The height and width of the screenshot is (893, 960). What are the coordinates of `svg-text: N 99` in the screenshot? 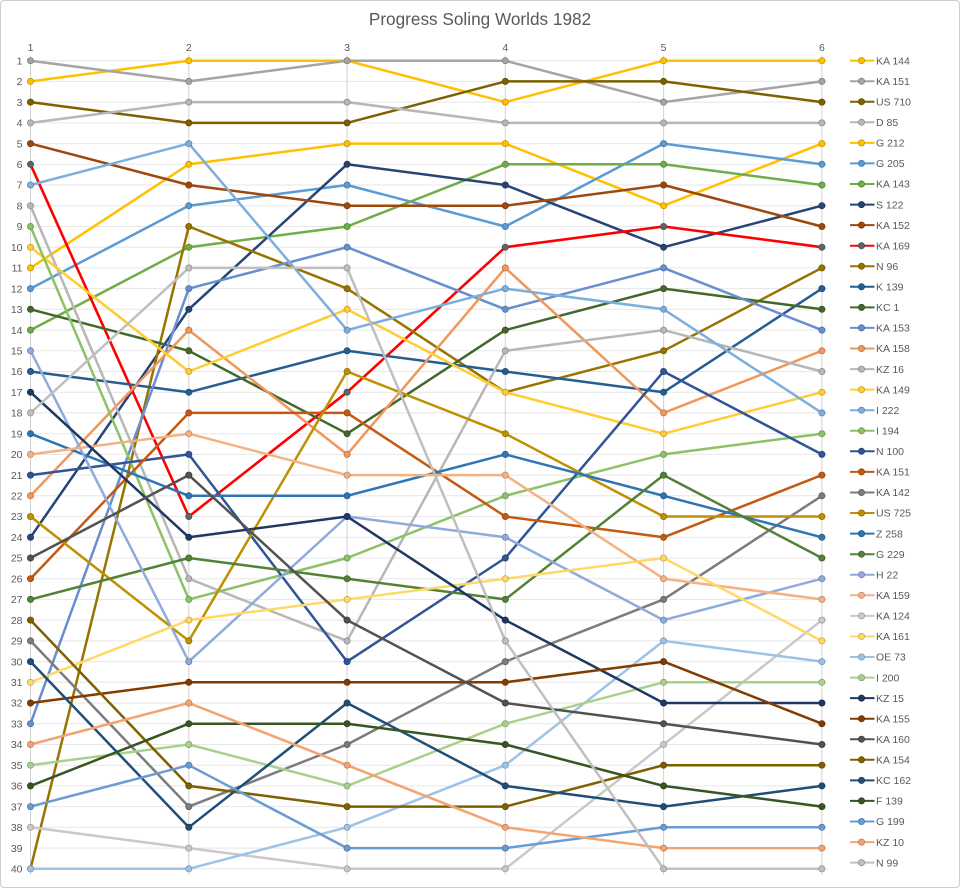 It's located at (887, 863).